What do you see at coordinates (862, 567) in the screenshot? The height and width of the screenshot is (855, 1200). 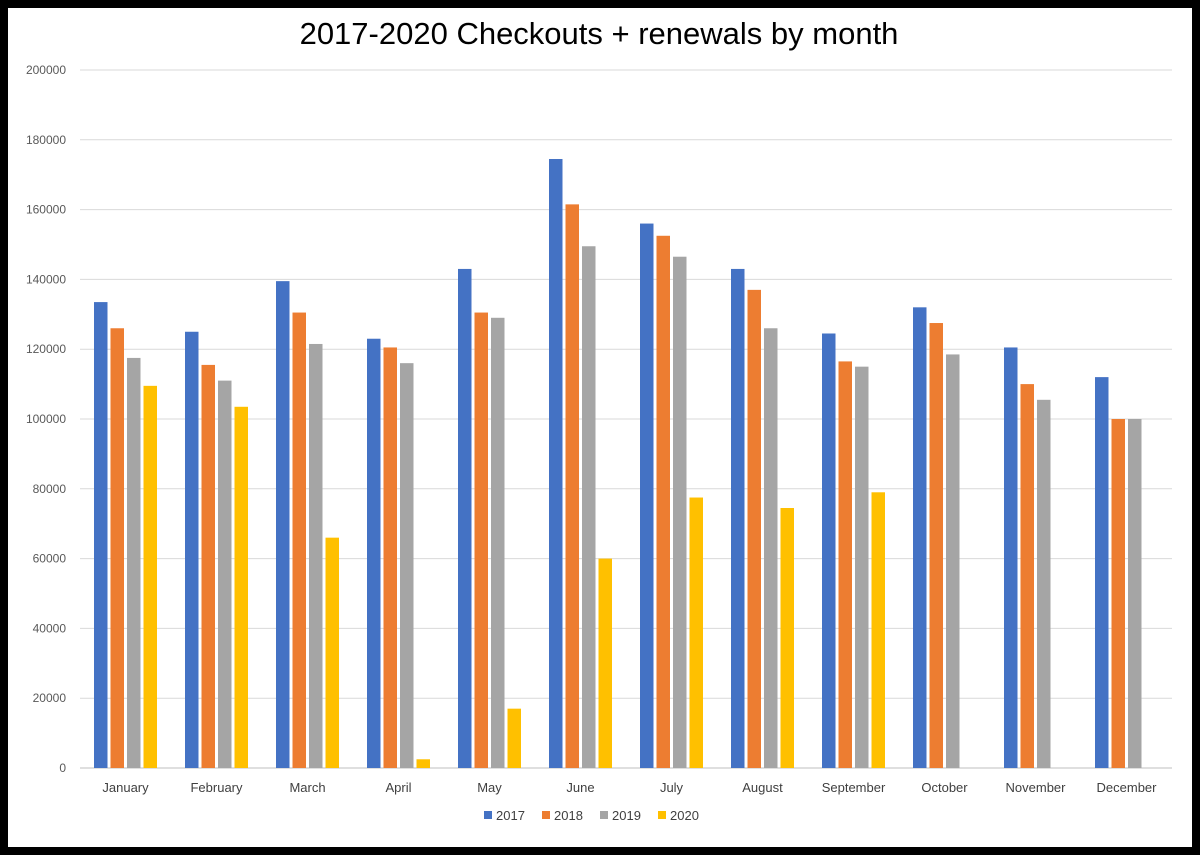 I see `bar-2019-september` at bounding box center [862, 567].